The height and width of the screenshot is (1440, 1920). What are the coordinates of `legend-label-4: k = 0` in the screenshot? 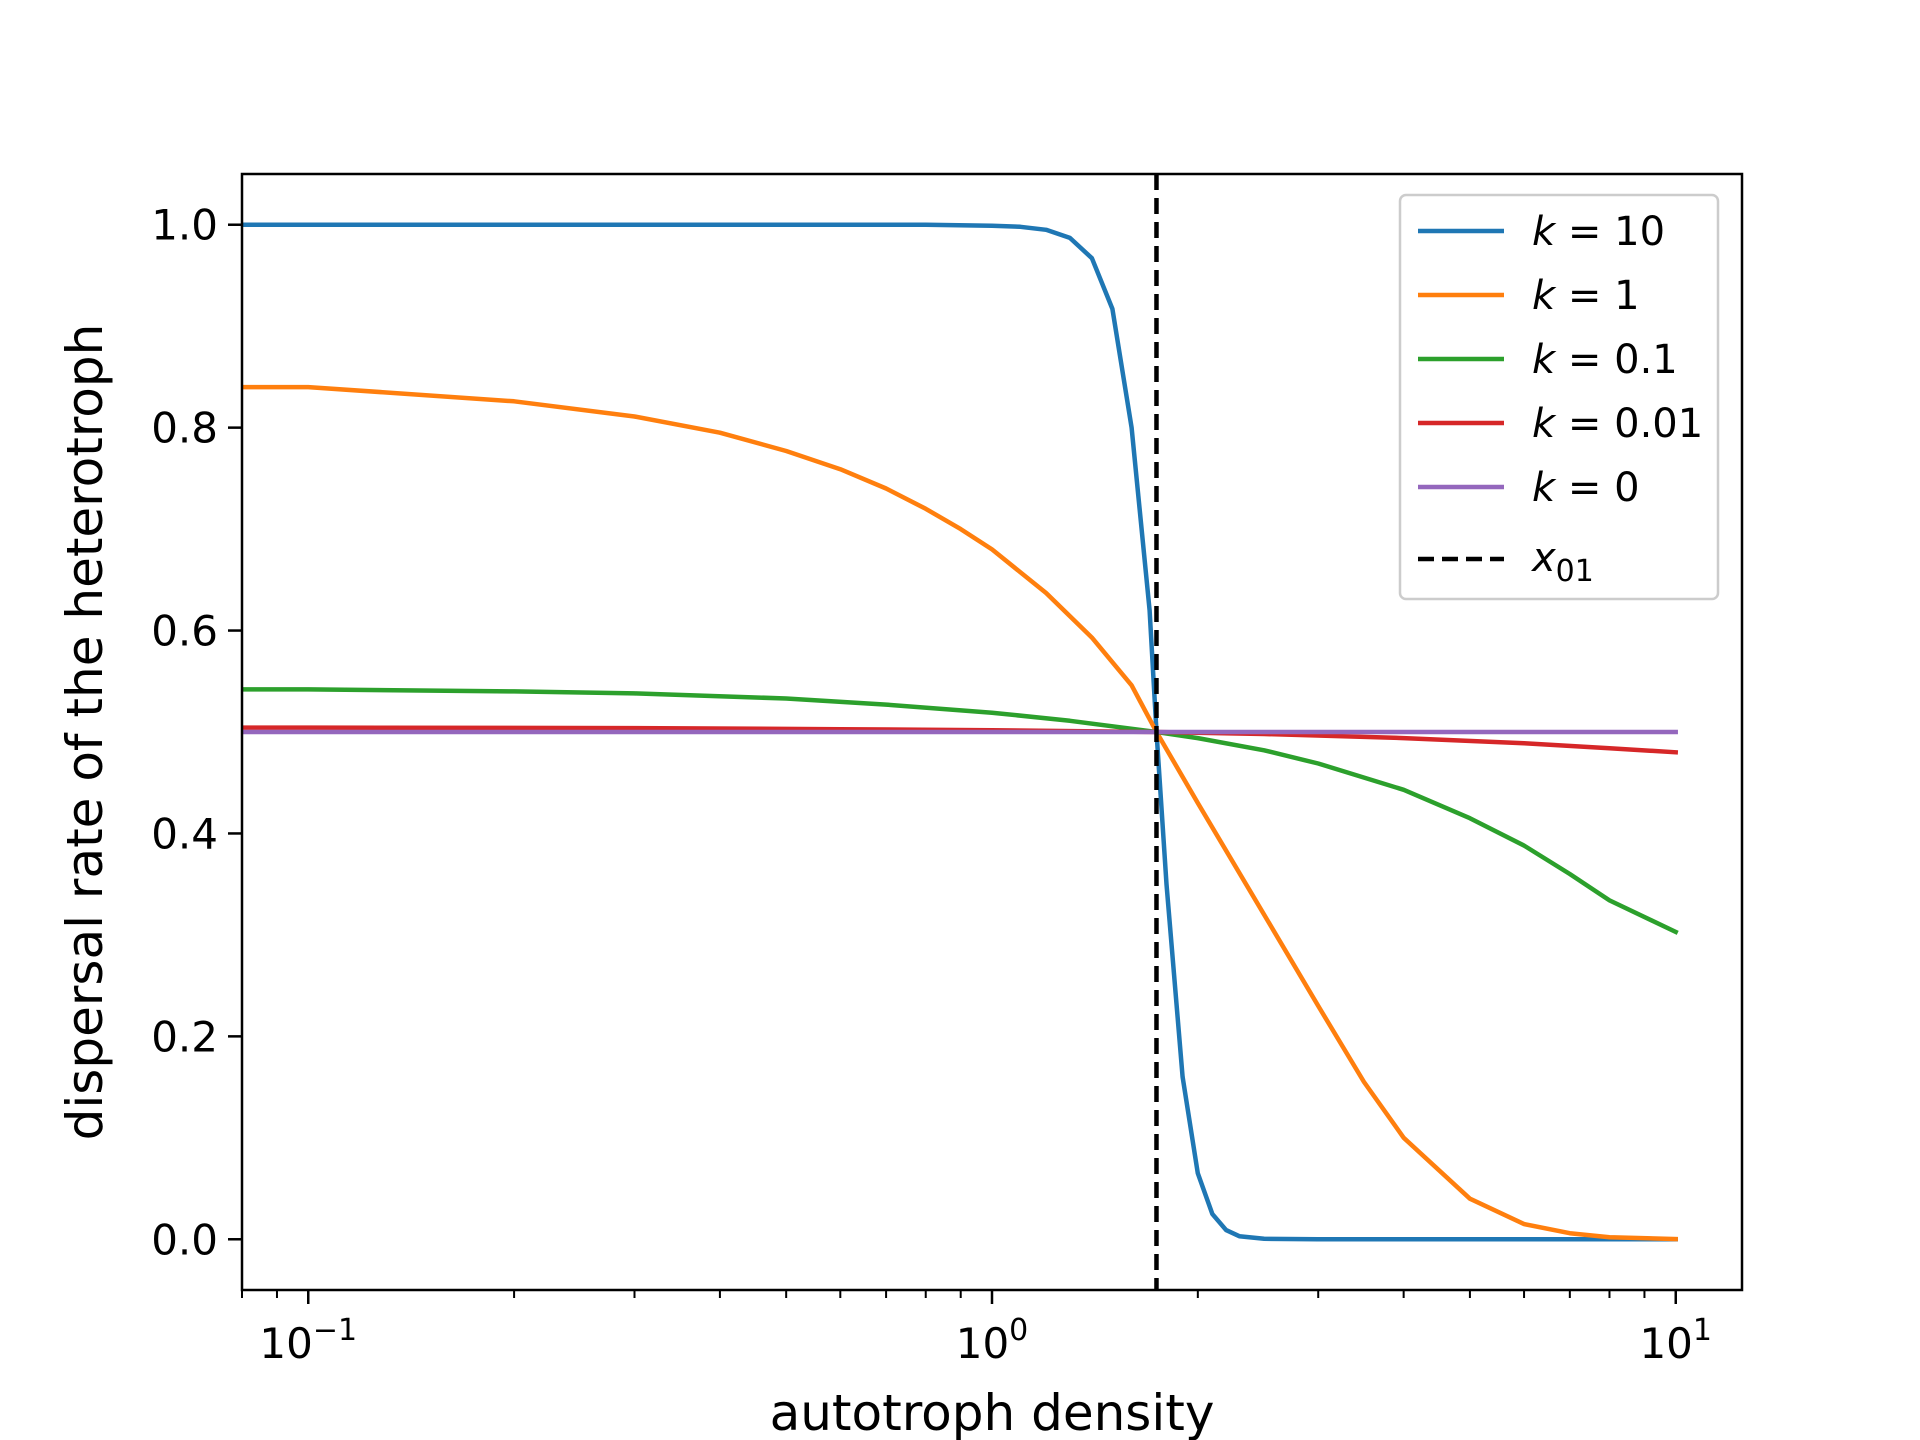 It's located at (1586, 488).